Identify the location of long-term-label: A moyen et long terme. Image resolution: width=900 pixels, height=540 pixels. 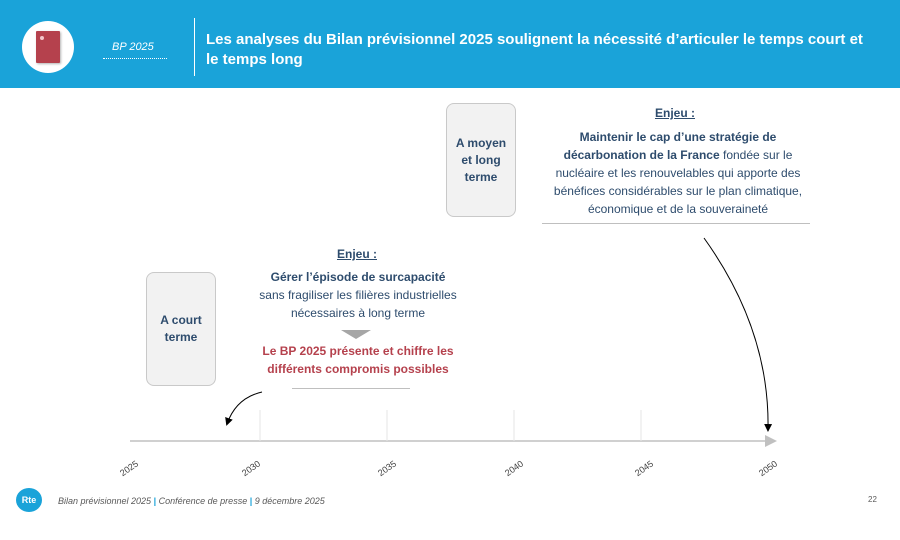
(481, 159).